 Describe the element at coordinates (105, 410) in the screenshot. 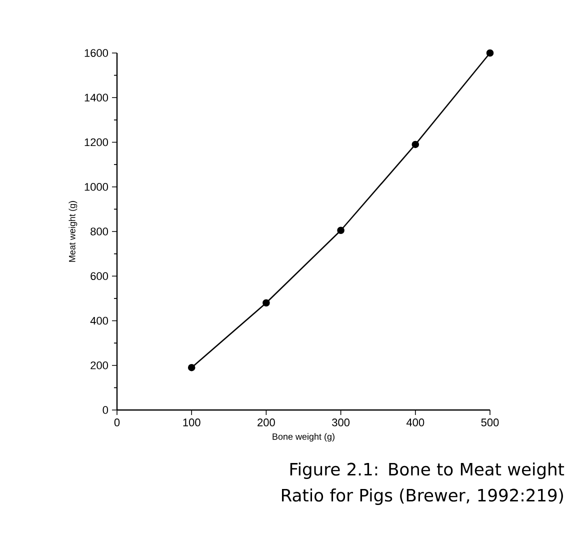

I see `y-tick-label: 0` at that location.